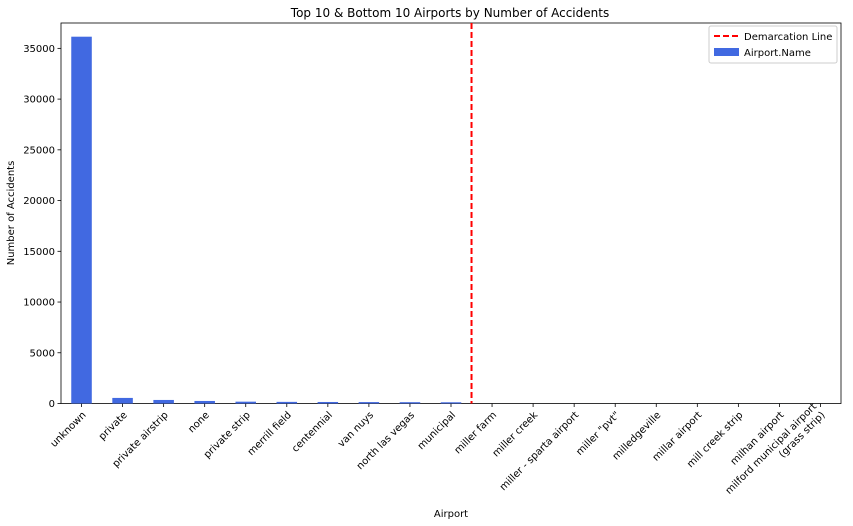 The width and height of the screenshot is (853, 526). I want to click on x-tick-label: none, so click(198, 422).